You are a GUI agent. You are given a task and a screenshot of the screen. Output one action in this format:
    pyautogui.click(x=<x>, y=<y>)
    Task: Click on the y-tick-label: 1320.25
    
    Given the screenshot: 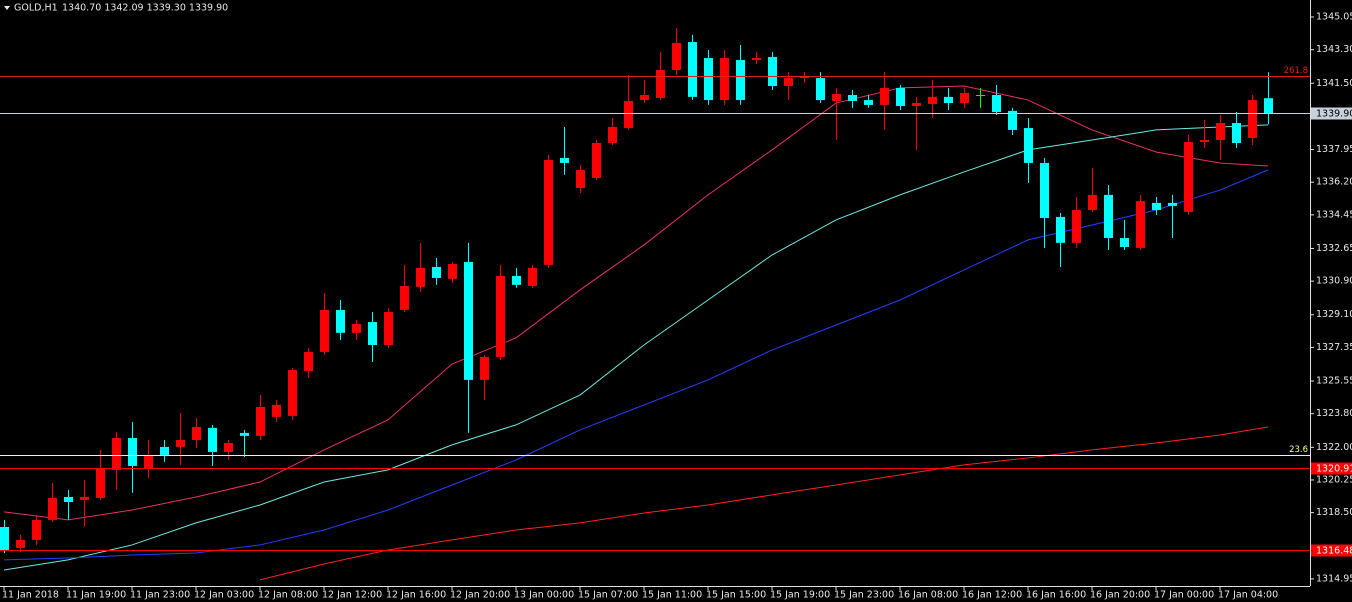 What is the action you would take?
    pyautogui.click(x=1334, y=479)
    